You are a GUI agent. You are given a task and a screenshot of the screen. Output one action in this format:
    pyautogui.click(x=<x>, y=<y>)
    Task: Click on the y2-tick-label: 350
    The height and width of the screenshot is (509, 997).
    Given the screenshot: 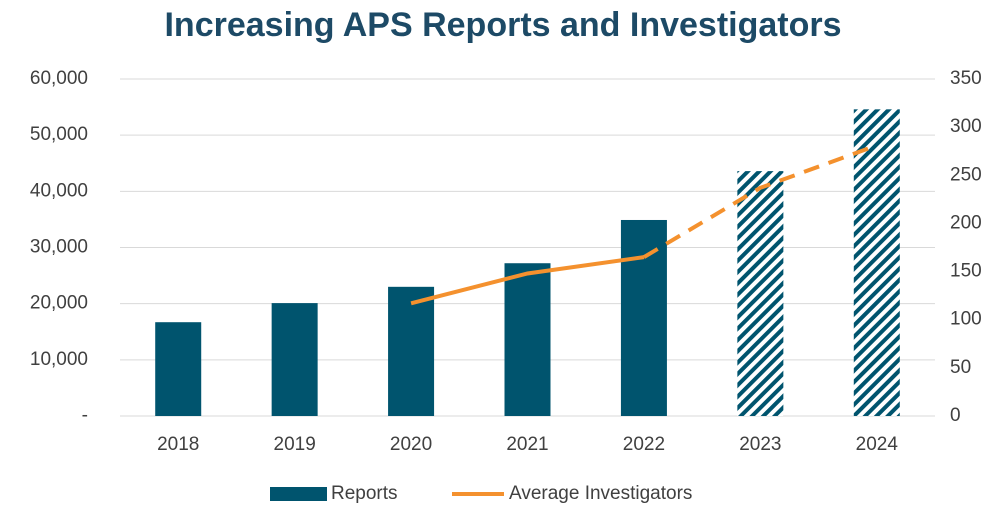 What is the action you would take?
    pyautogui.click(x=966, y=78)
    